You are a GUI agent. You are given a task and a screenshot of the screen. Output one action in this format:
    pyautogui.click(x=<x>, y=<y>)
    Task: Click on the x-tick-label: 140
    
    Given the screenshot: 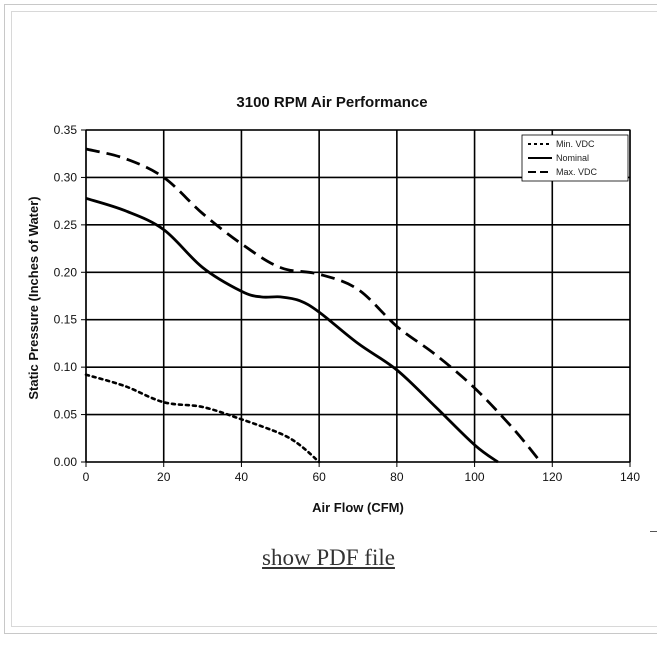 What is the action you would take?
    pyautogui.click(x=630, y=477)
    